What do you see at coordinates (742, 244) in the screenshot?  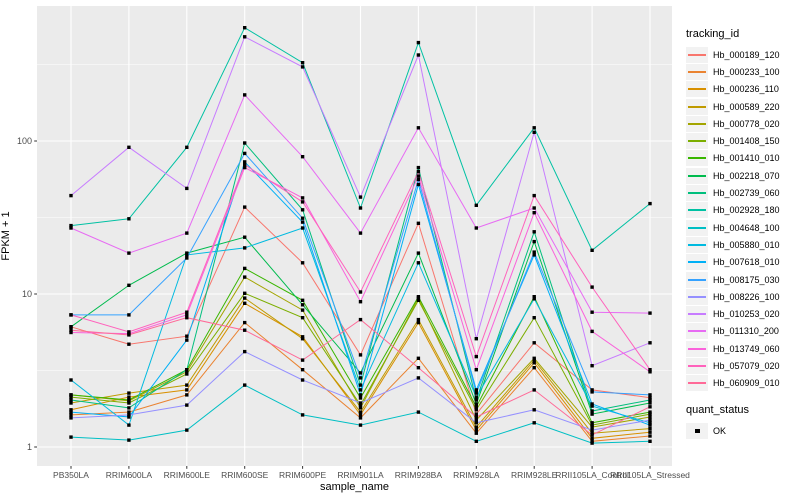 I see `legend-item-Hb_005880_010: Hb_005880_010` at bounding box center [742, 244].